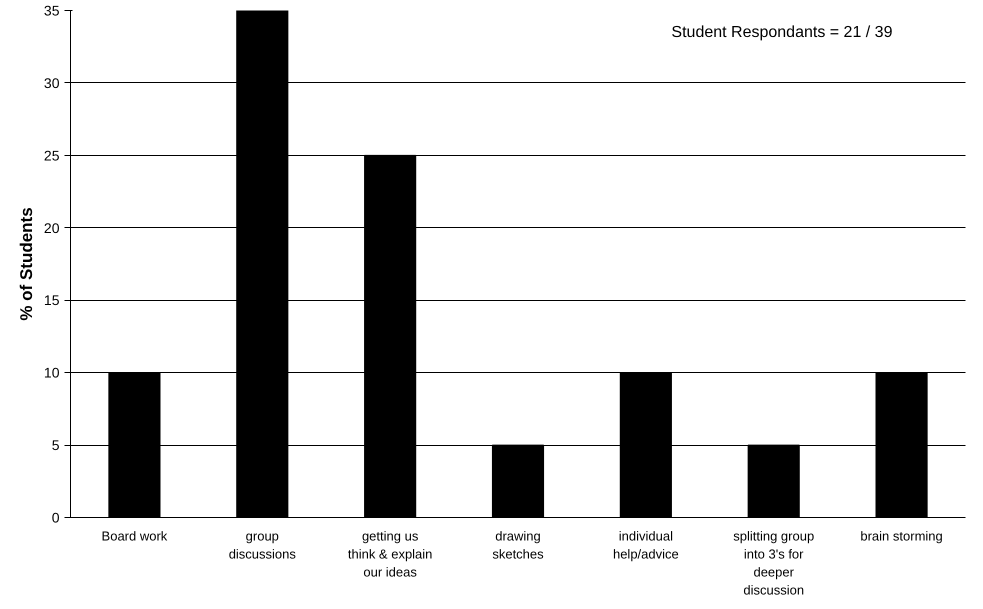 This screenshot has width=983, height=609. Describe the element at coordinates (52, 10) in the screenshot. I see `y-tick-label: 35` at that location.